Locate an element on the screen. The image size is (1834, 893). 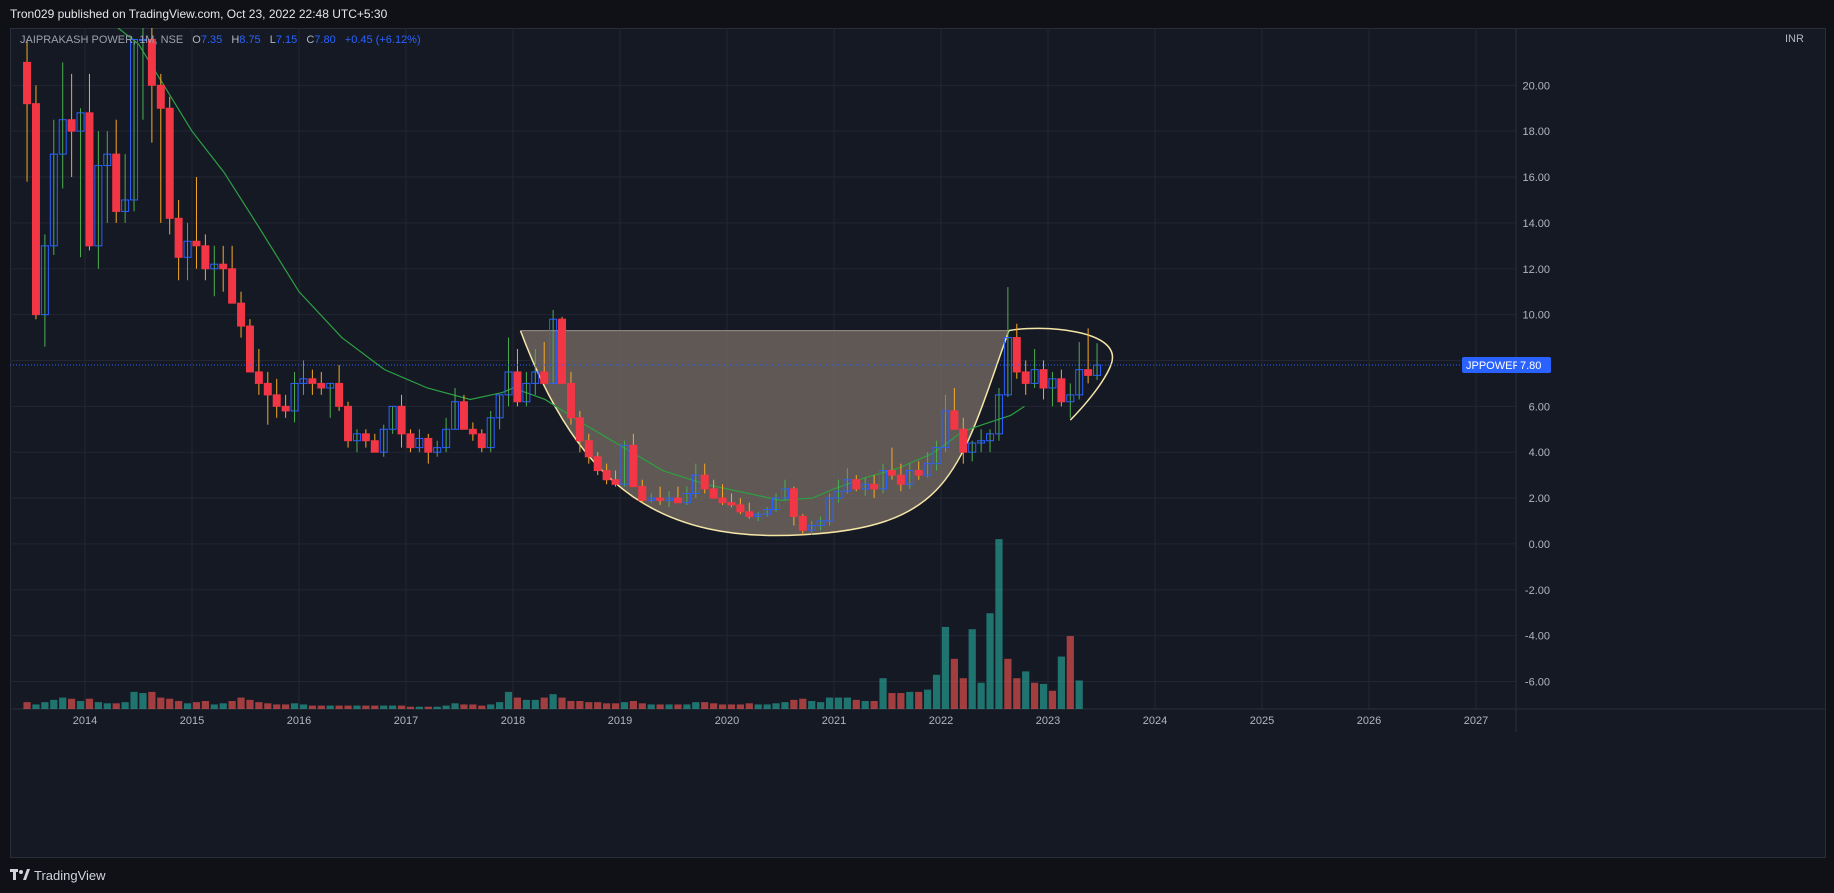
x-tick-label: 2023 is located at coordinates (1048, 721).